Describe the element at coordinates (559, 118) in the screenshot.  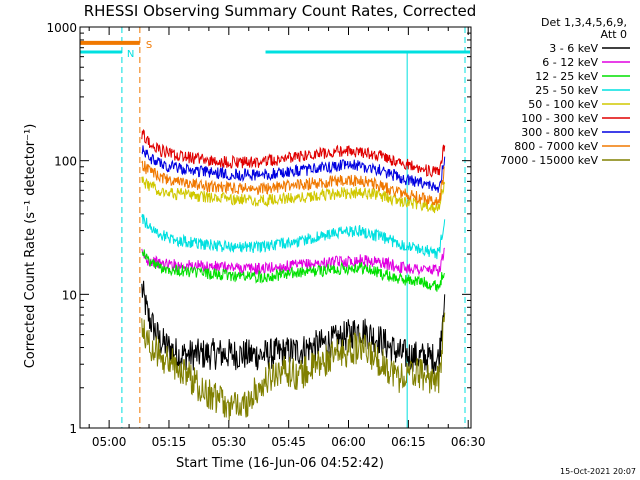
I see `legend-entry-label: 100 - 300 keV` at that location.